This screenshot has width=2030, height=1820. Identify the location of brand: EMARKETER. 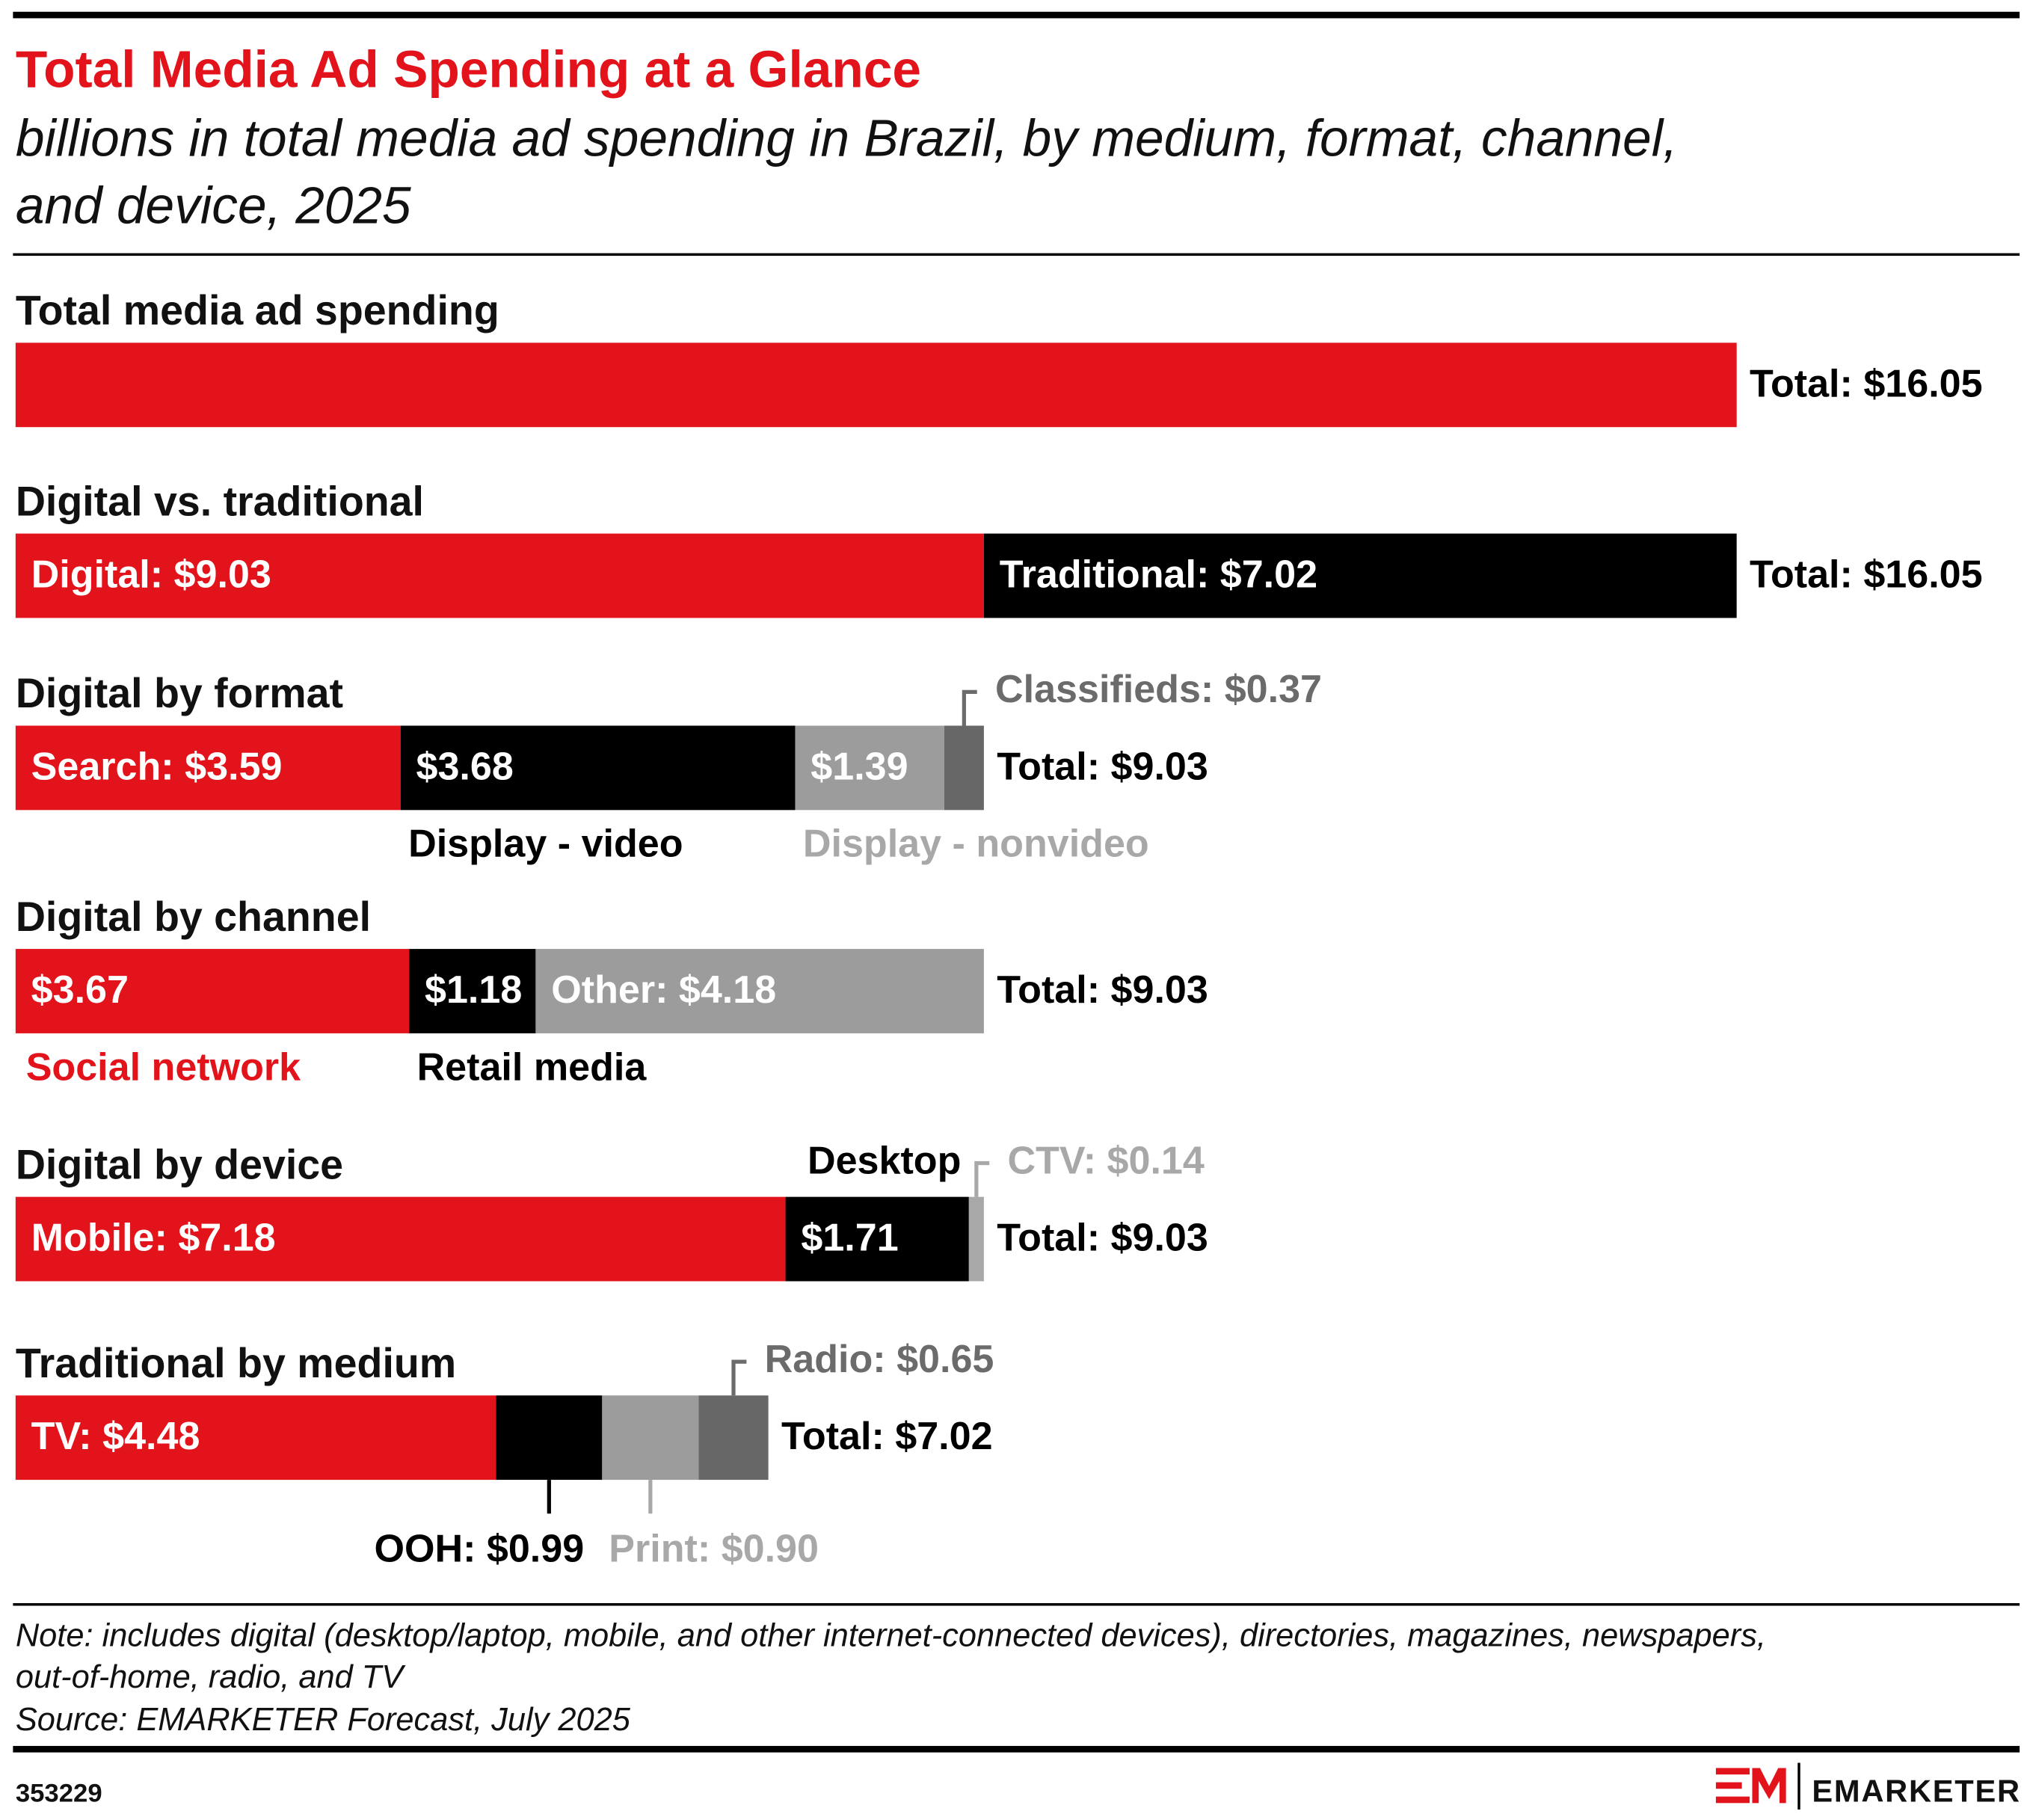
(1916, 1791).